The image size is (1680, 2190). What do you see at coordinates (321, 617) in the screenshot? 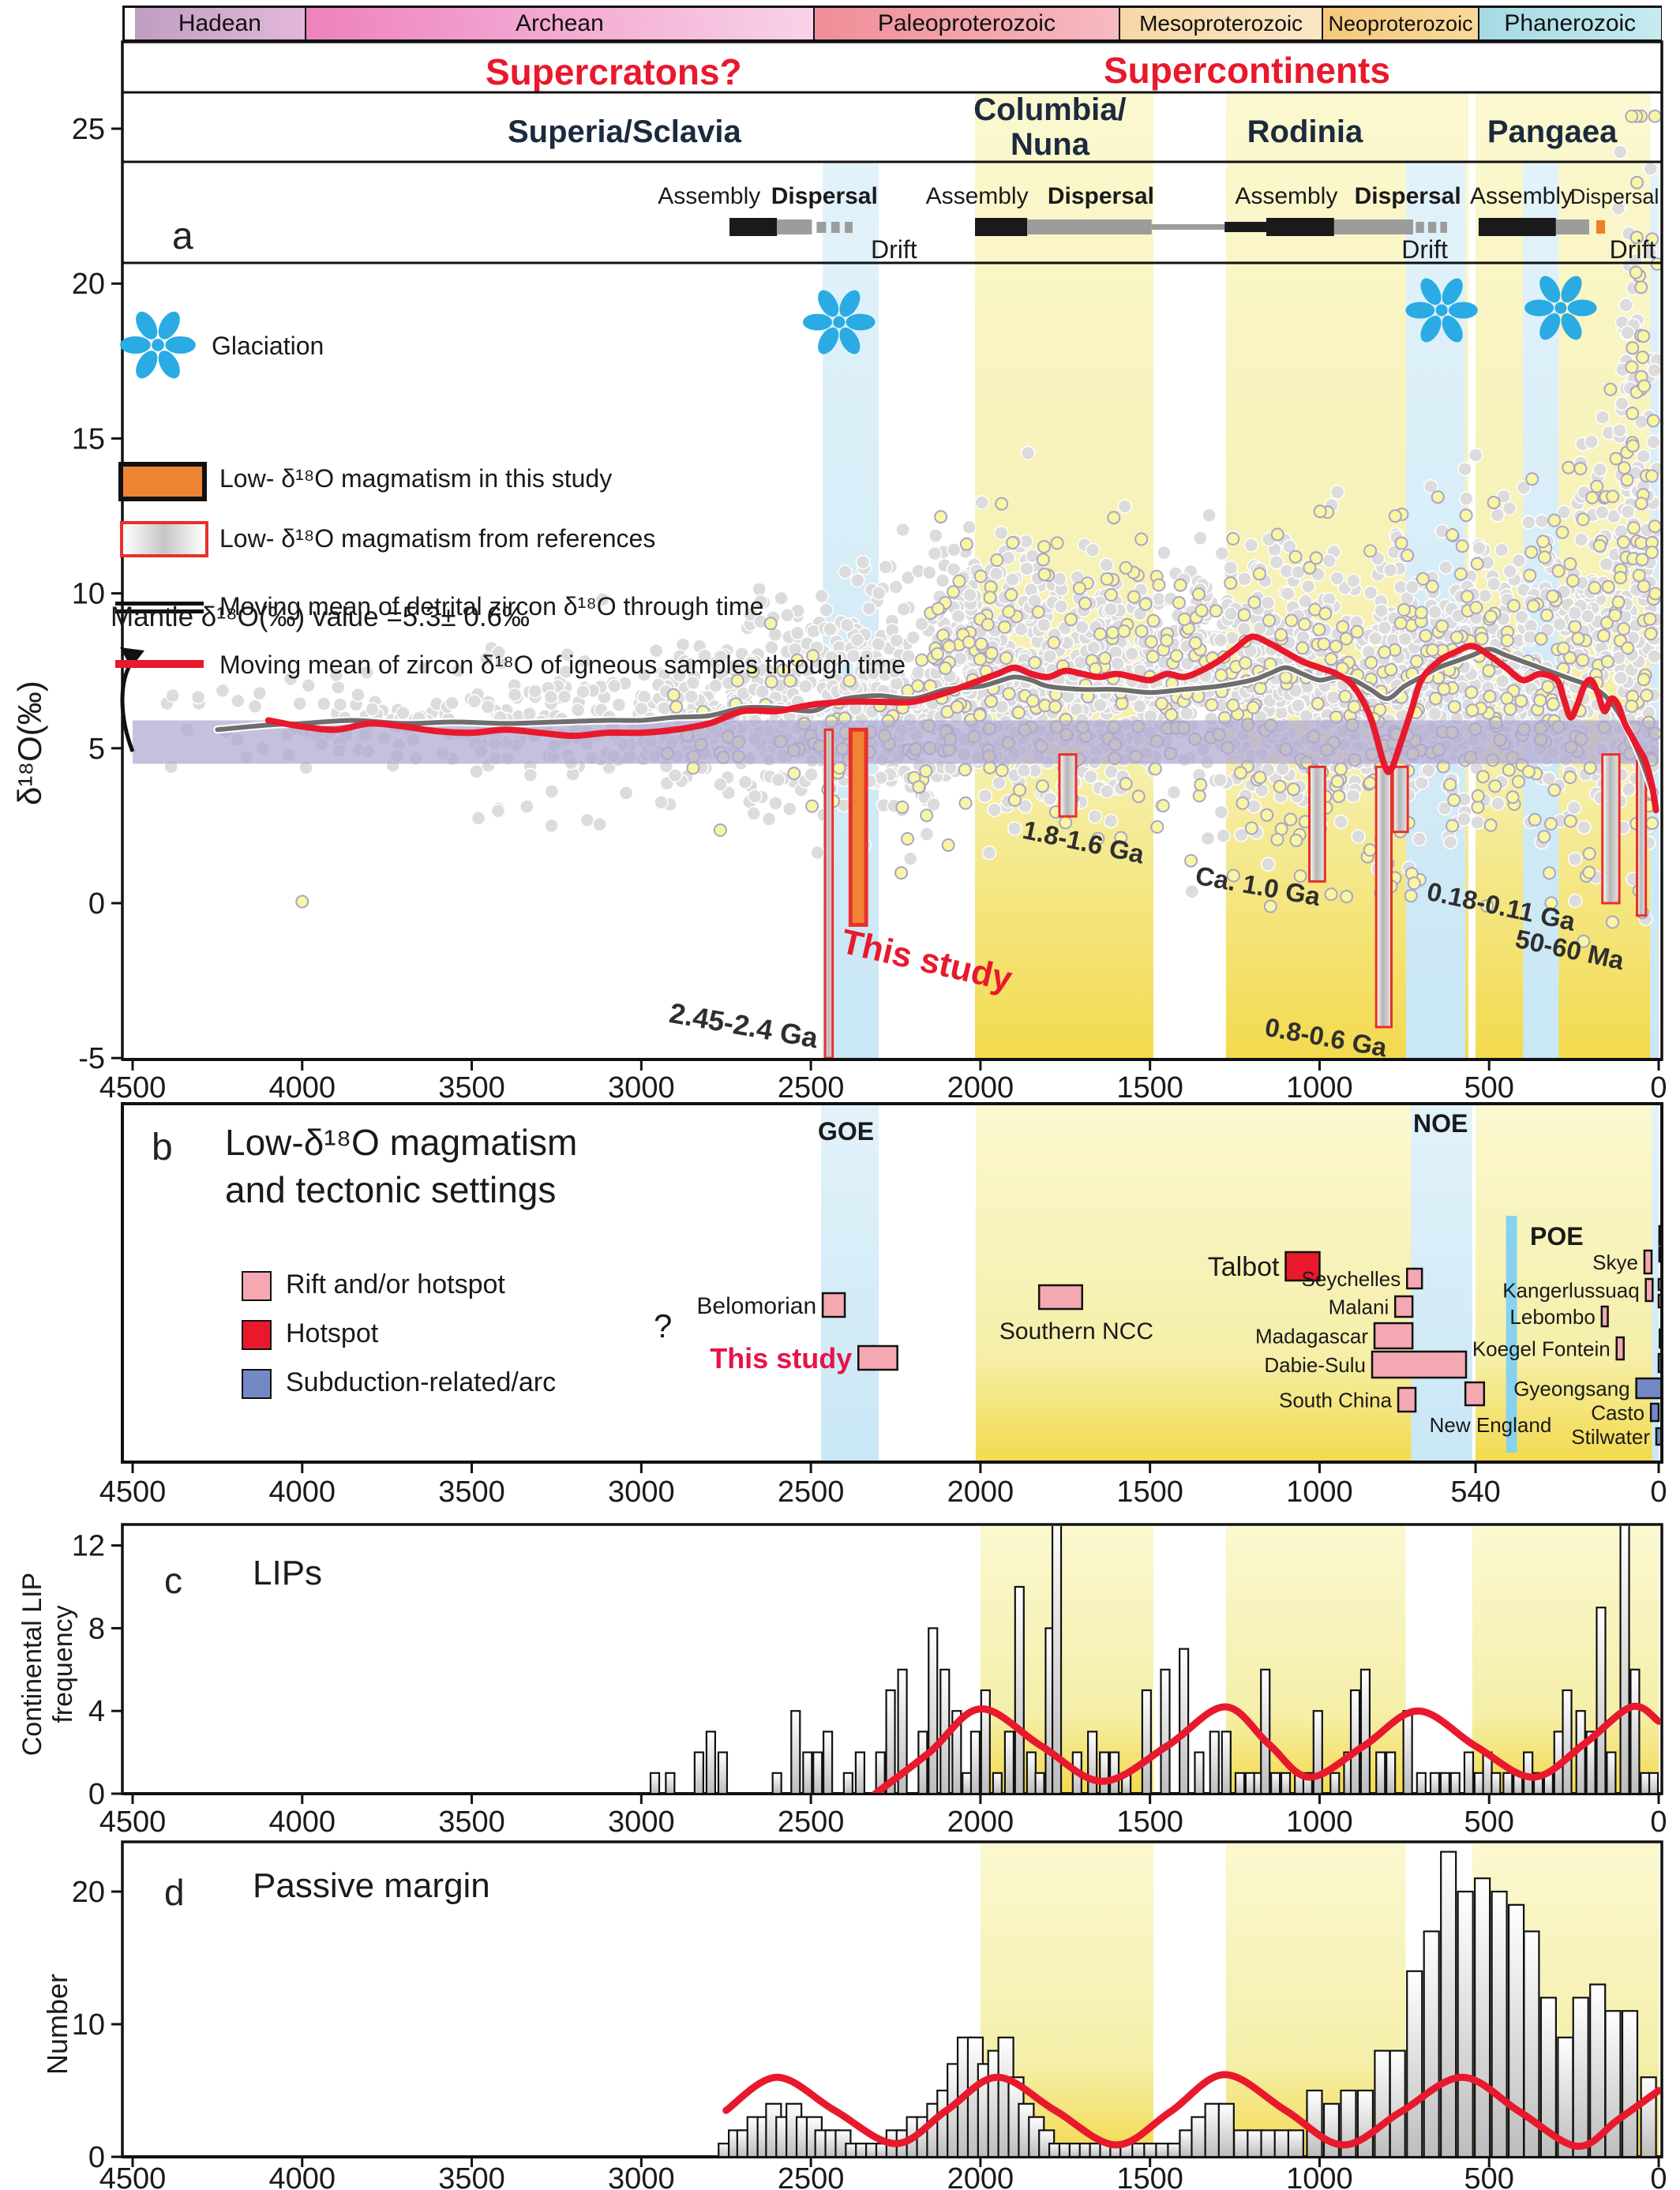
I see `mantle-value-label: Mantle δ¹⁸O(‰) value =5.3± 0.6‰` at bounding box center [321, 617].